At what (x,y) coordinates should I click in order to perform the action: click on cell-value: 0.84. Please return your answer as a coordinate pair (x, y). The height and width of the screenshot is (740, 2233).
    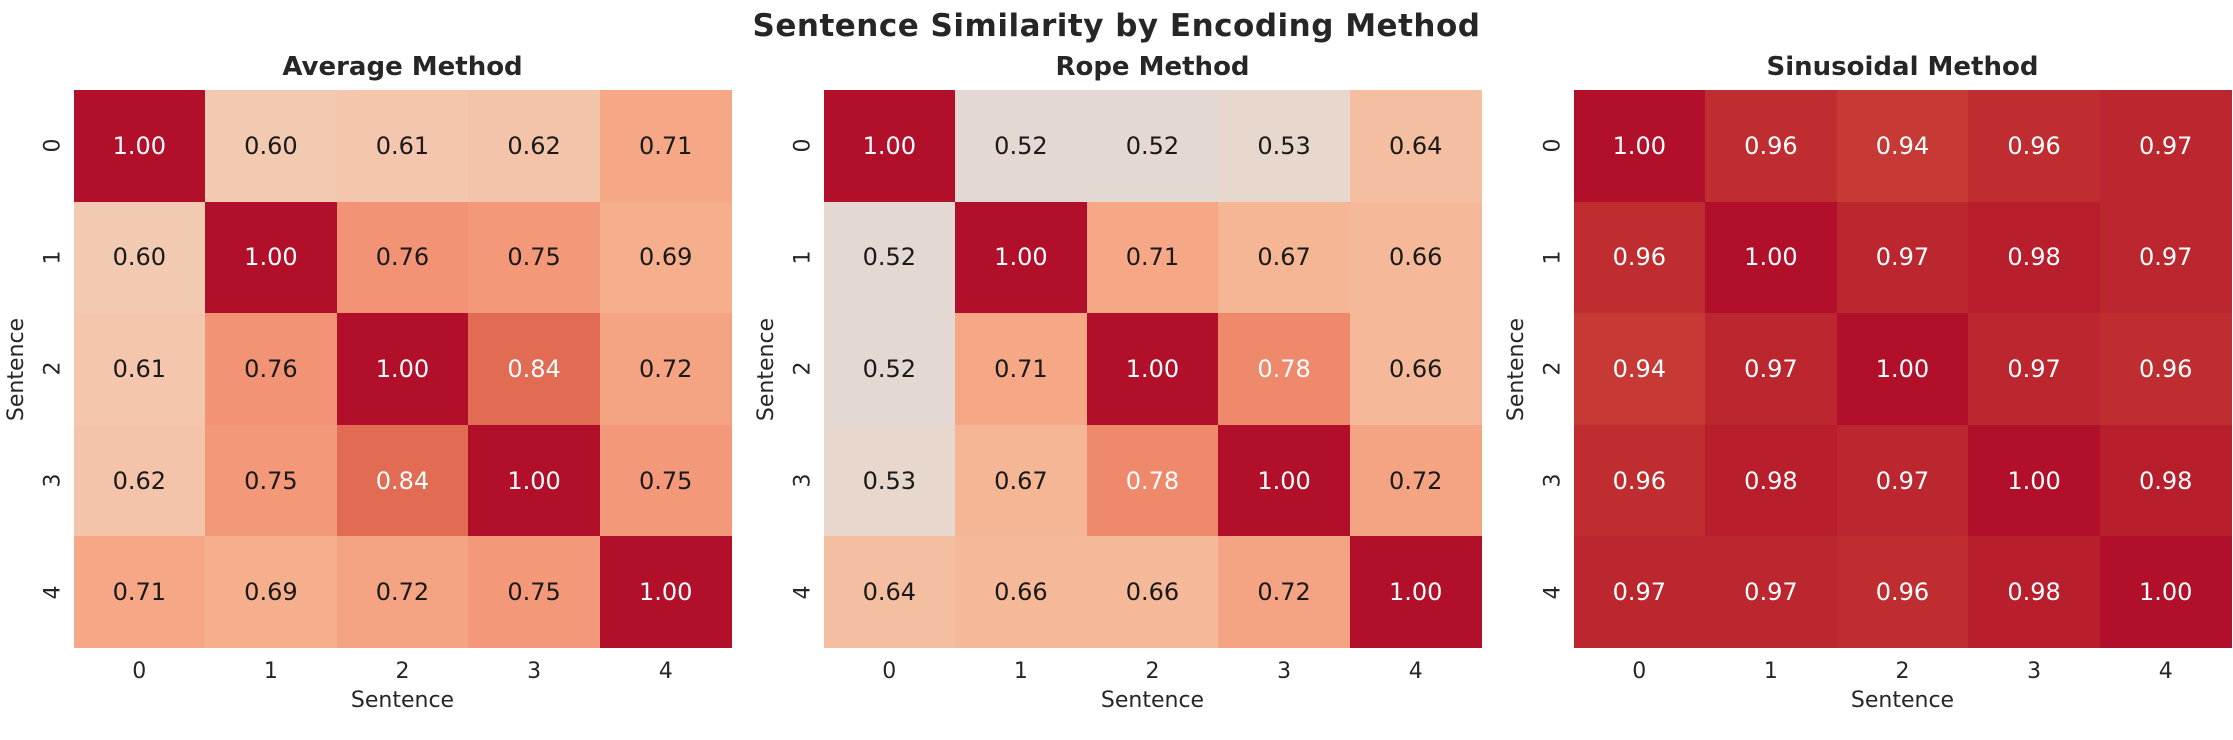
    Looking at the image, I should click on (534, 368).